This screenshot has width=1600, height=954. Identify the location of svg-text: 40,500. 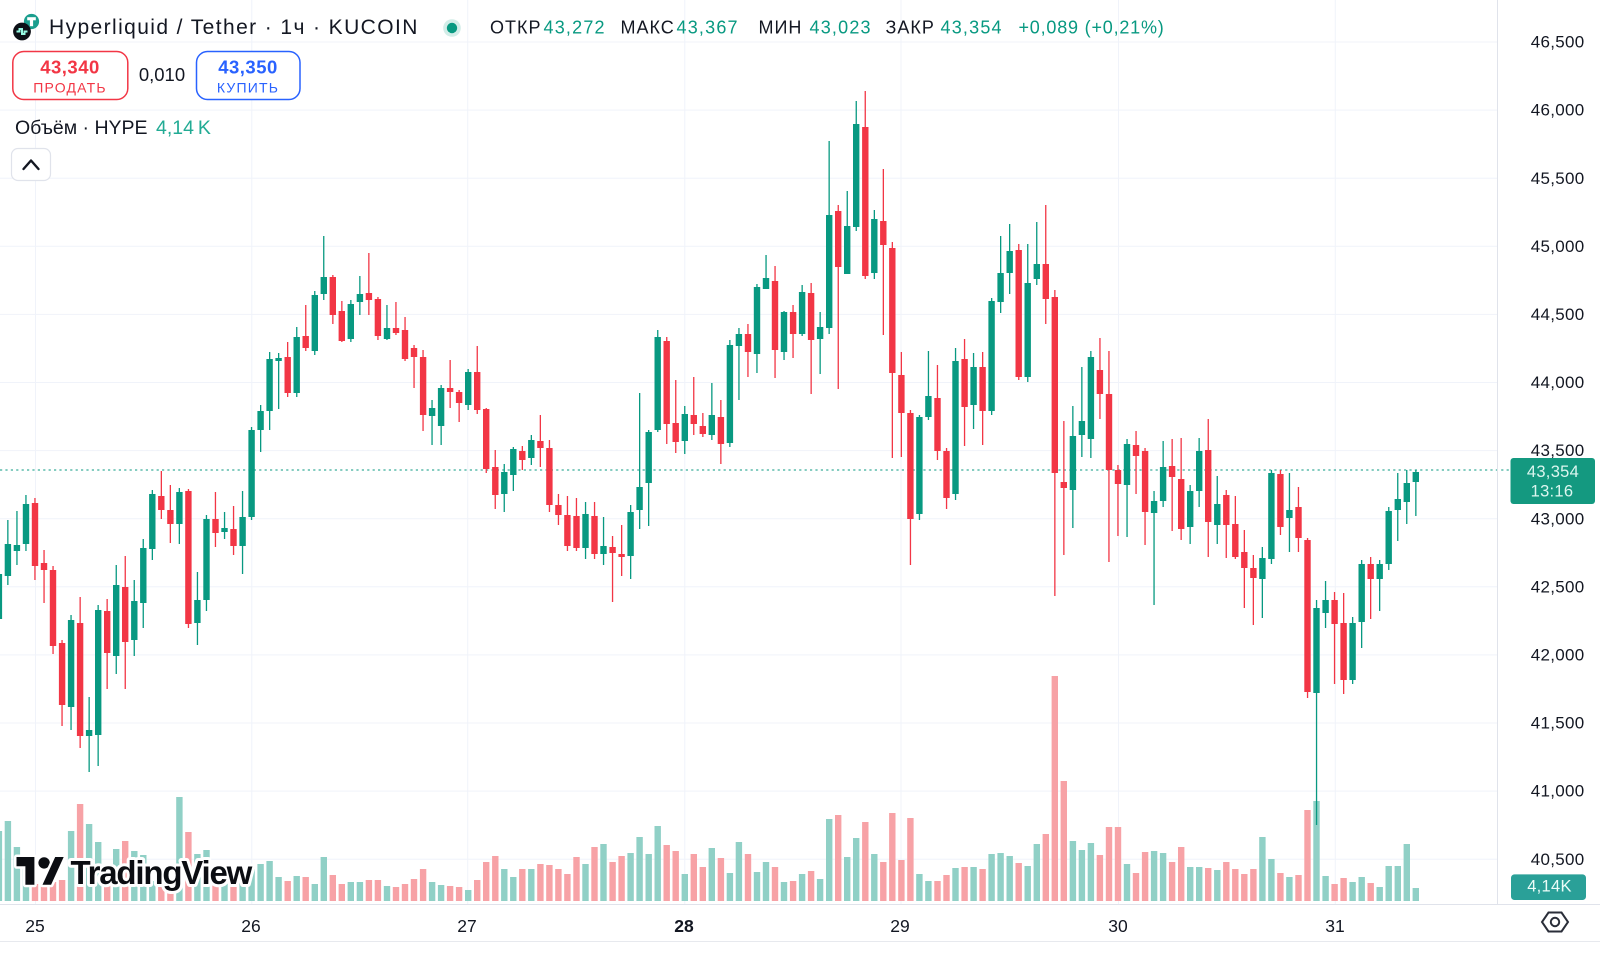
(1558, 859).